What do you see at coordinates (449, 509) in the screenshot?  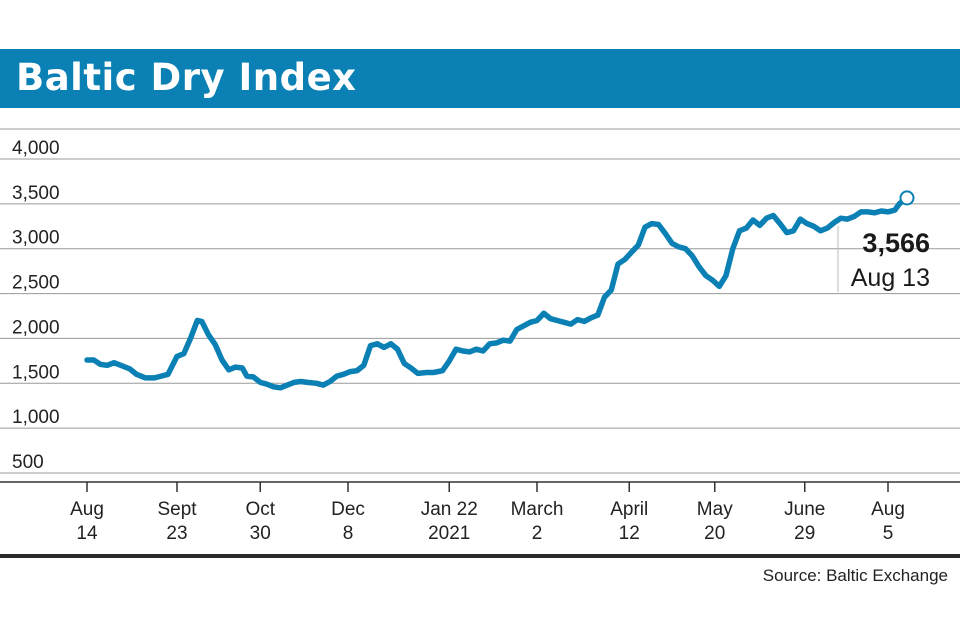 I see `x-tick-label: Jan 22` at bounding box center [449, 509].